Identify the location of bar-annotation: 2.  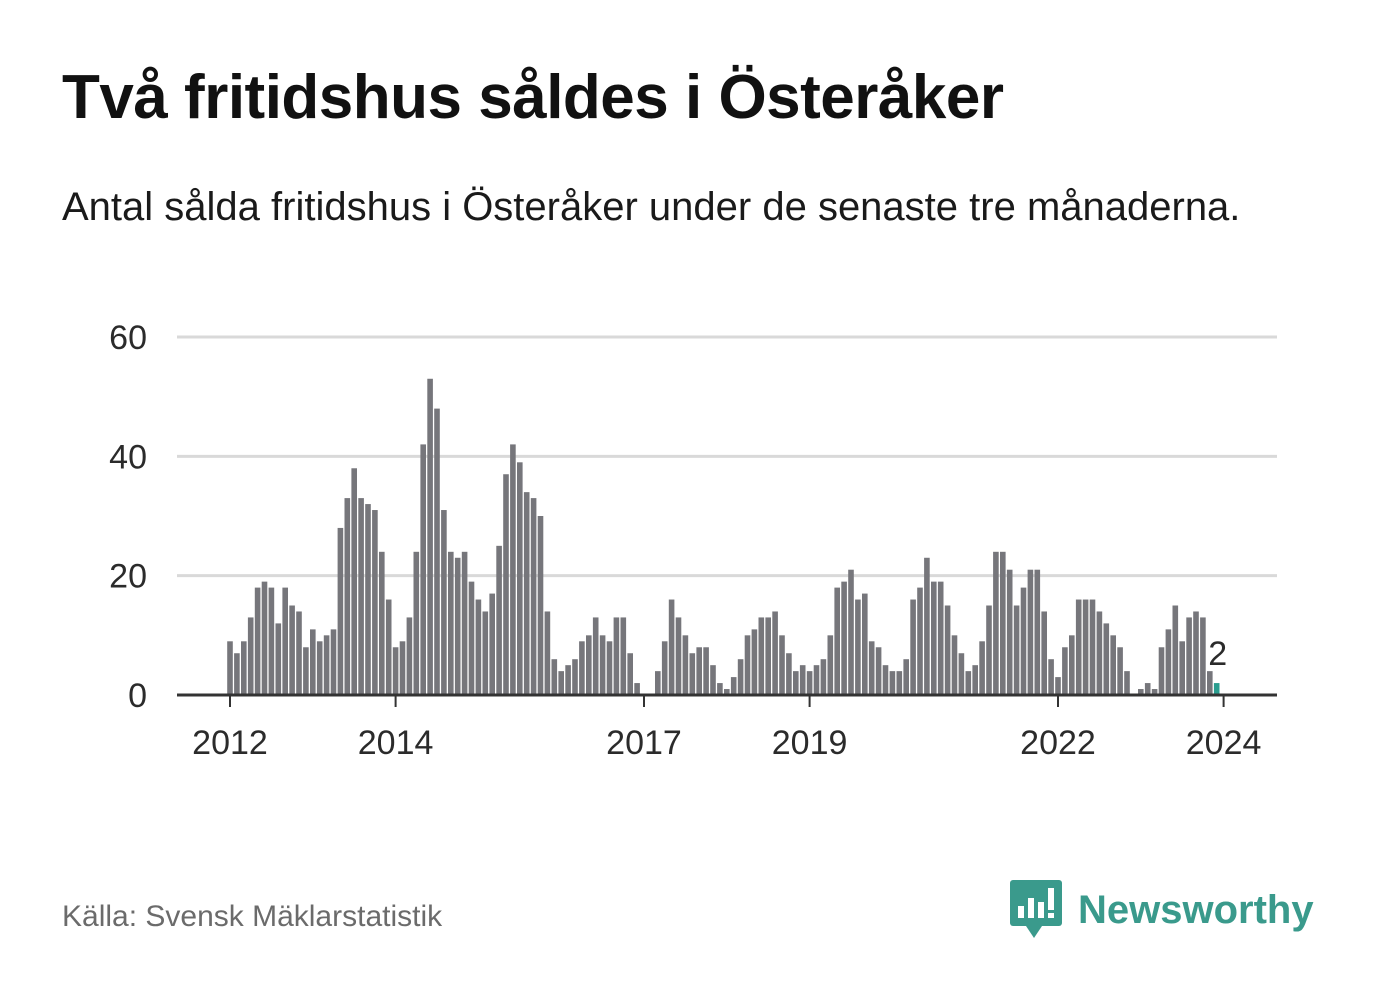
(1217, 654).